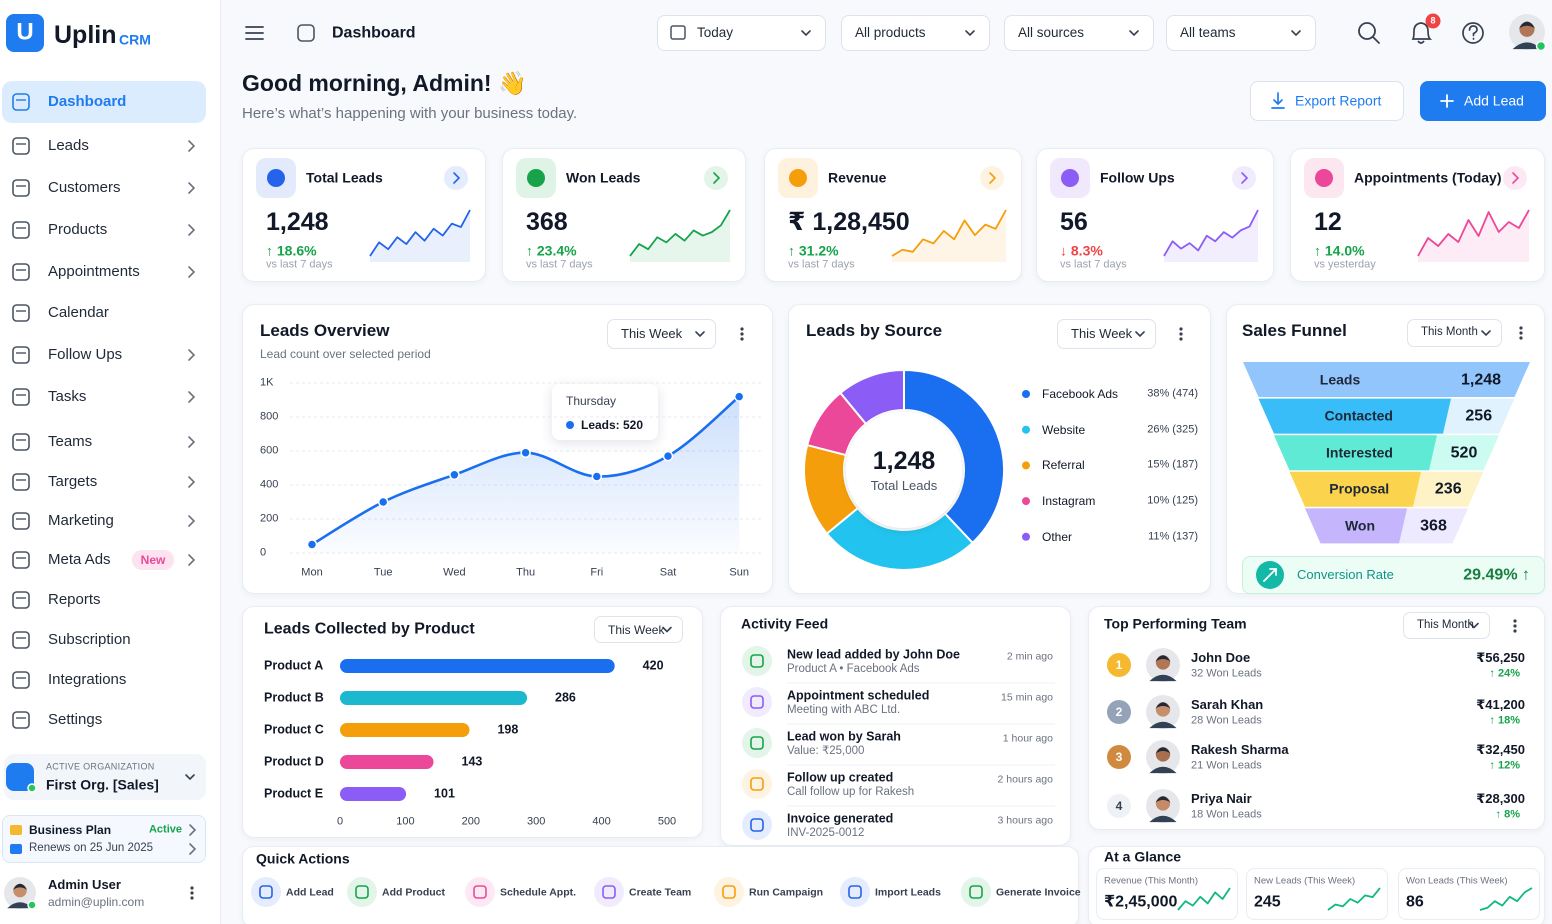 The height and width of the screenshot is (924, 1552). Describe the element at coordinates (20, 777) in the screenshot. I see `org-icon` at that location.